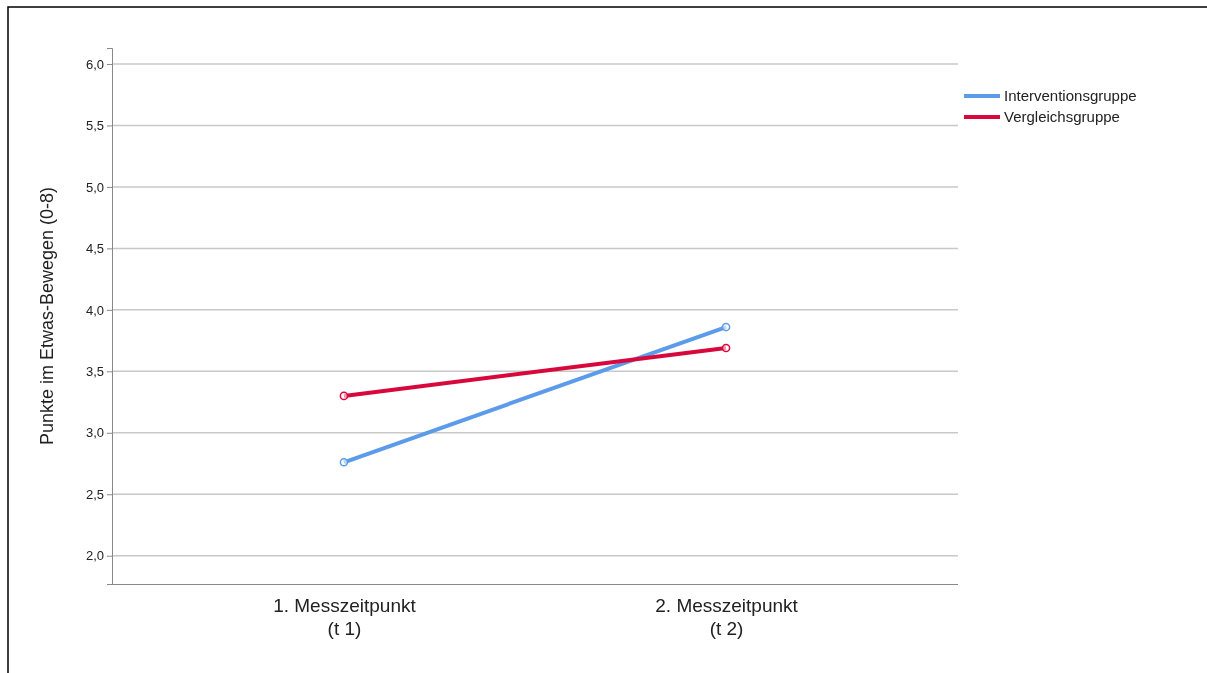  Describe the element at coordinates (345, 617) in the screenshot. I see `x-tick-label: 1. Messzeitpunkt (t 1)` at that location.